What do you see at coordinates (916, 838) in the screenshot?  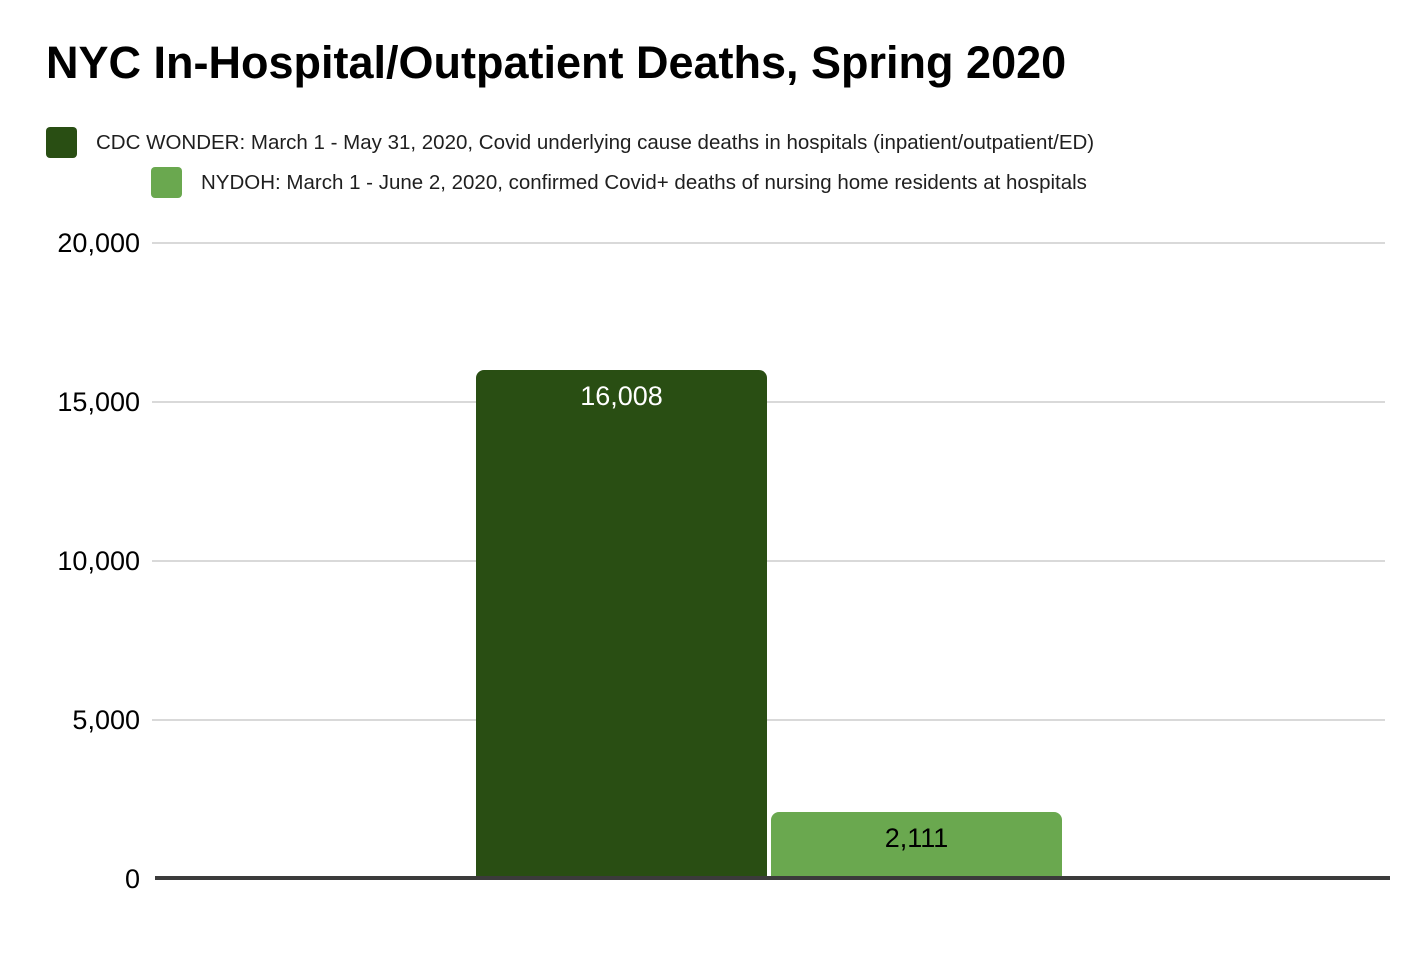 I see `bar-value-label-nydoh: 2,111` at bounding box center [916, 838].